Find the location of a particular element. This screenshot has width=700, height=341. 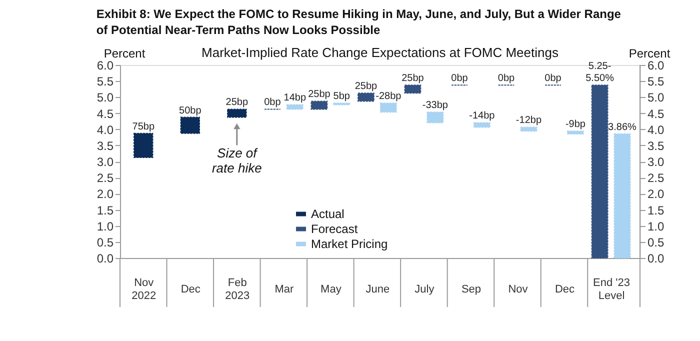

y-tick-label: 3.0 is located at coordinates (105, 162).